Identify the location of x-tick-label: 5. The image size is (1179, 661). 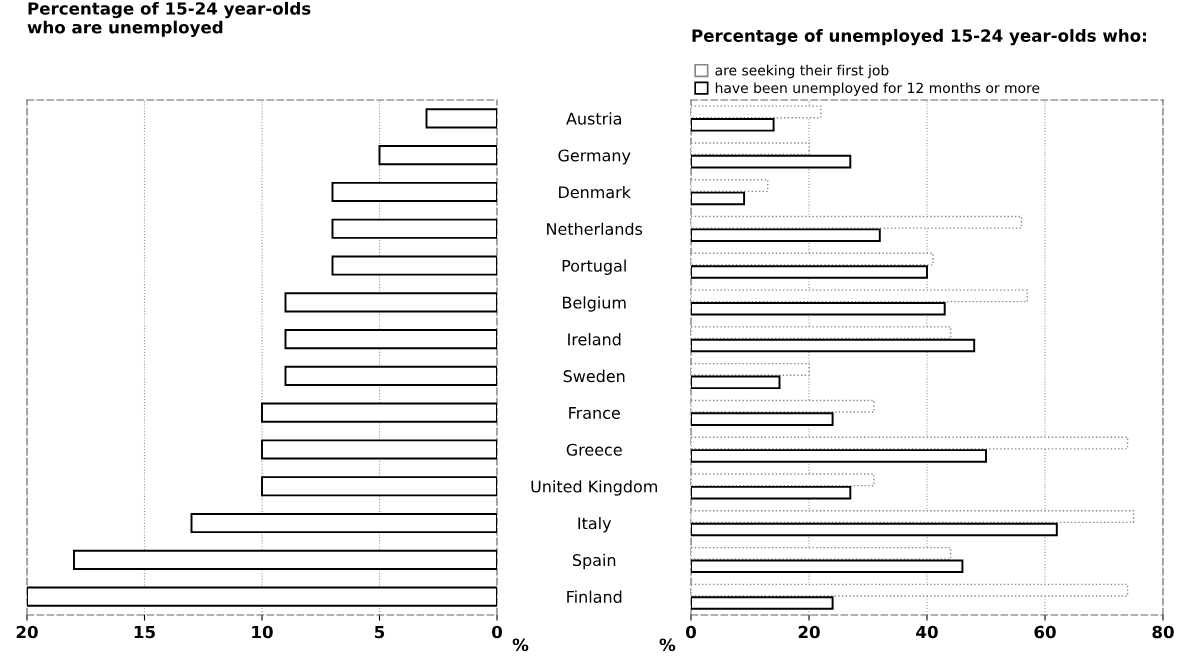
(379, 632).